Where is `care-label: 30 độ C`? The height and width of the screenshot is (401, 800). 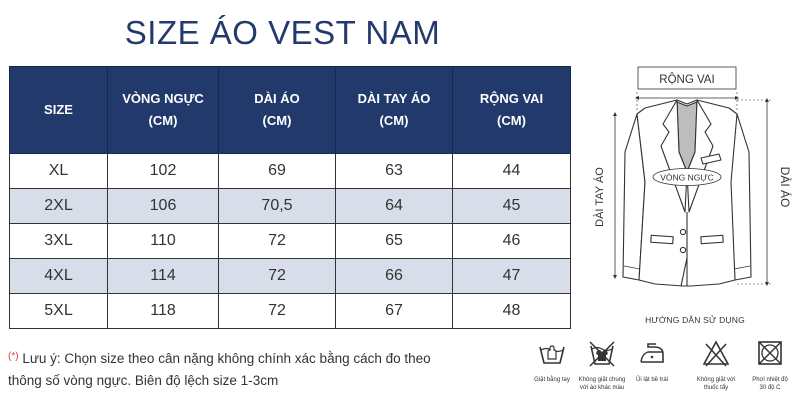
care-label: 30 độ C is located at coordinates (770, 388).